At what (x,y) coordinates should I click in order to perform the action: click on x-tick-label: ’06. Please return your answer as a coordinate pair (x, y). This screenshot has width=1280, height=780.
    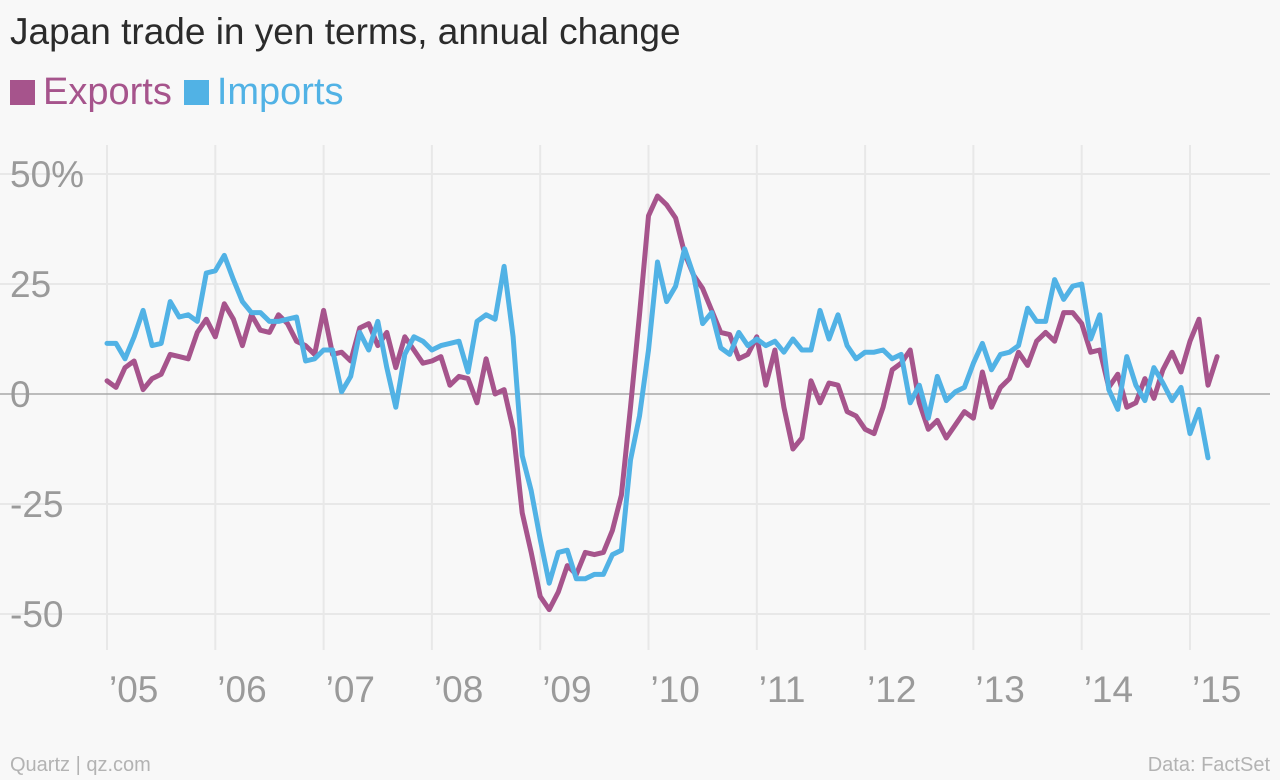
    Looking at the image, I should click on (241, 689).